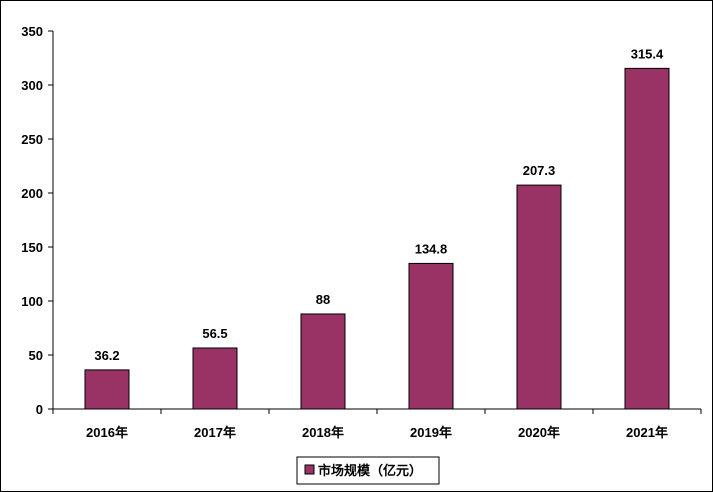 Image resolution: width=713 pixels, height=492 pixels. What do you see at coordinates (377, 424) in the screenshot?
I see `x-axis: 2016年 2017年 2018年 2019年 2020年 2021年` at bounding box center [377, 424].